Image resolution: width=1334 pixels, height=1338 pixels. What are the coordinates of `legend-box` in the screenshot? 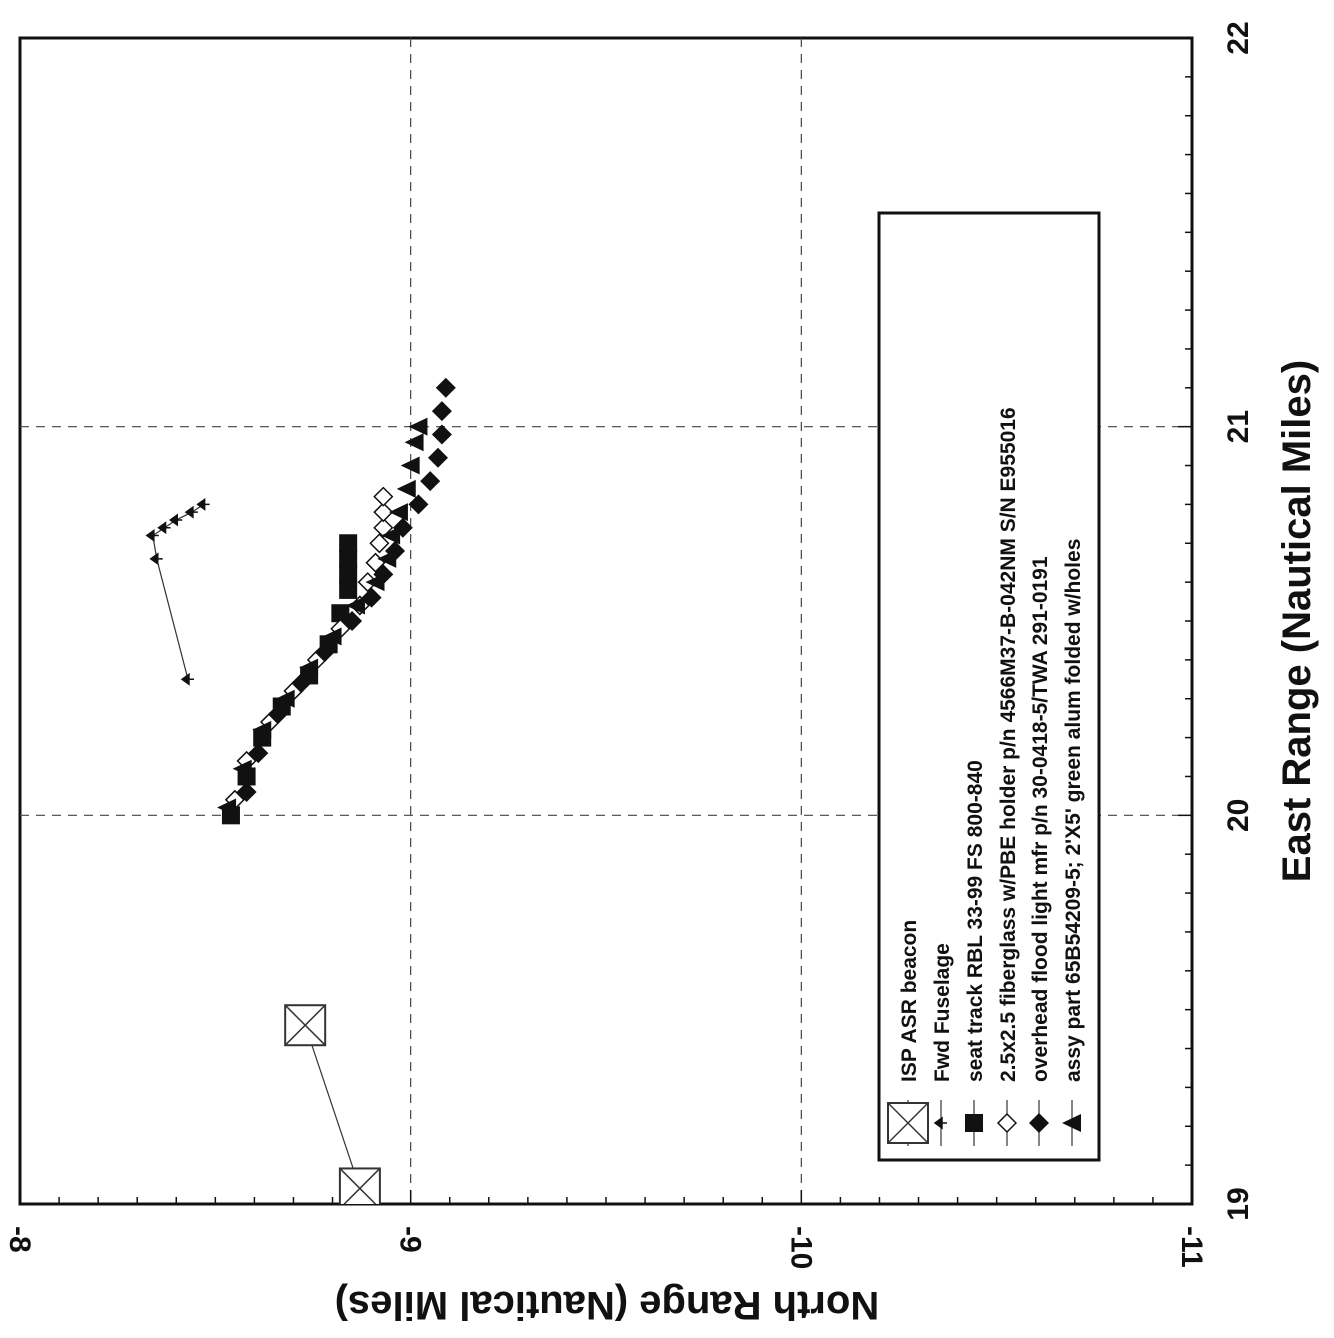 It's located at (989, 686).